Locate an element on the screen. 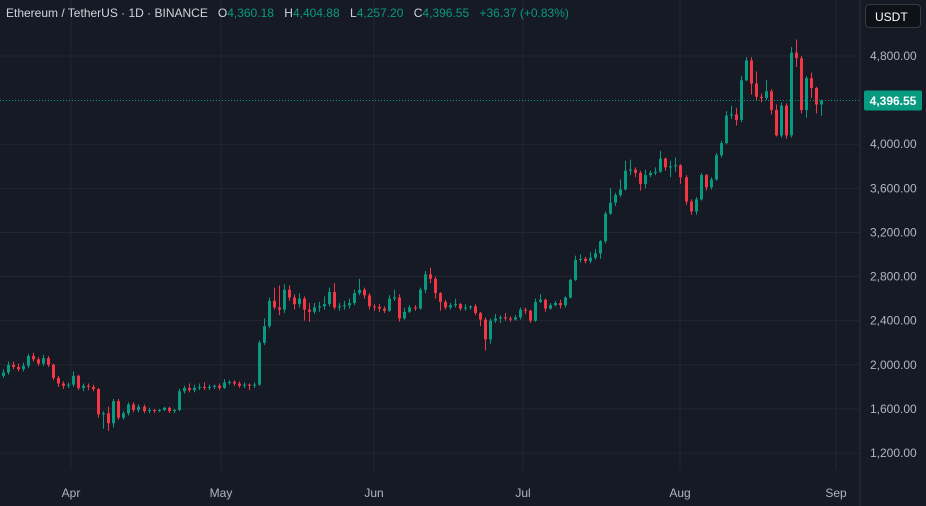 The height and width of the screenshot is (506, 926). time-tick-label: Sep is located at coordinates (836, 493).